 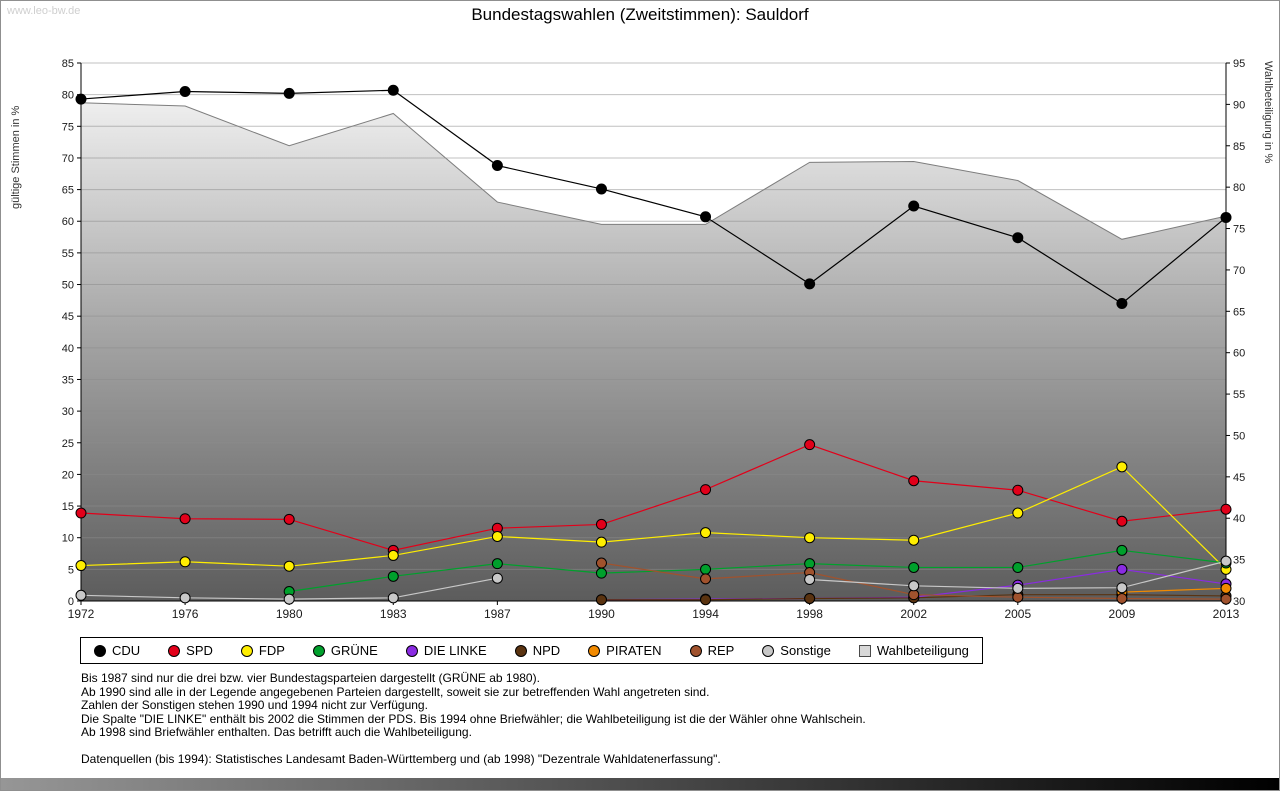 What do you see at coordinates (1018, 588) in the screenshot?
I see `data-point-sonstige-2005` at bounding box center [1018, 588].